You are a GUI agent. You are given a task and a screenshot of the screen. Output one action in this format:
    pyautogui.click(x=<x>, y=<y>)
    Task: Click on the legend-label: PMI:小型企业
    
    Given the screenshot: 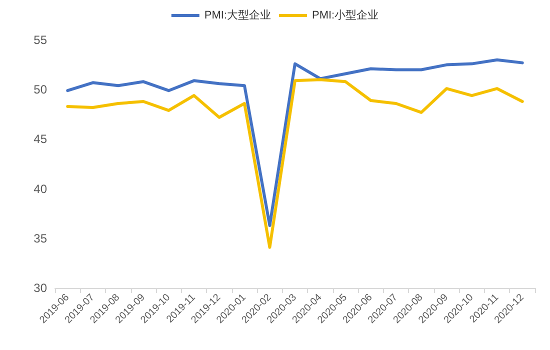 What is the action you would take?
    pyautogui.click(x=345, y=15)
    